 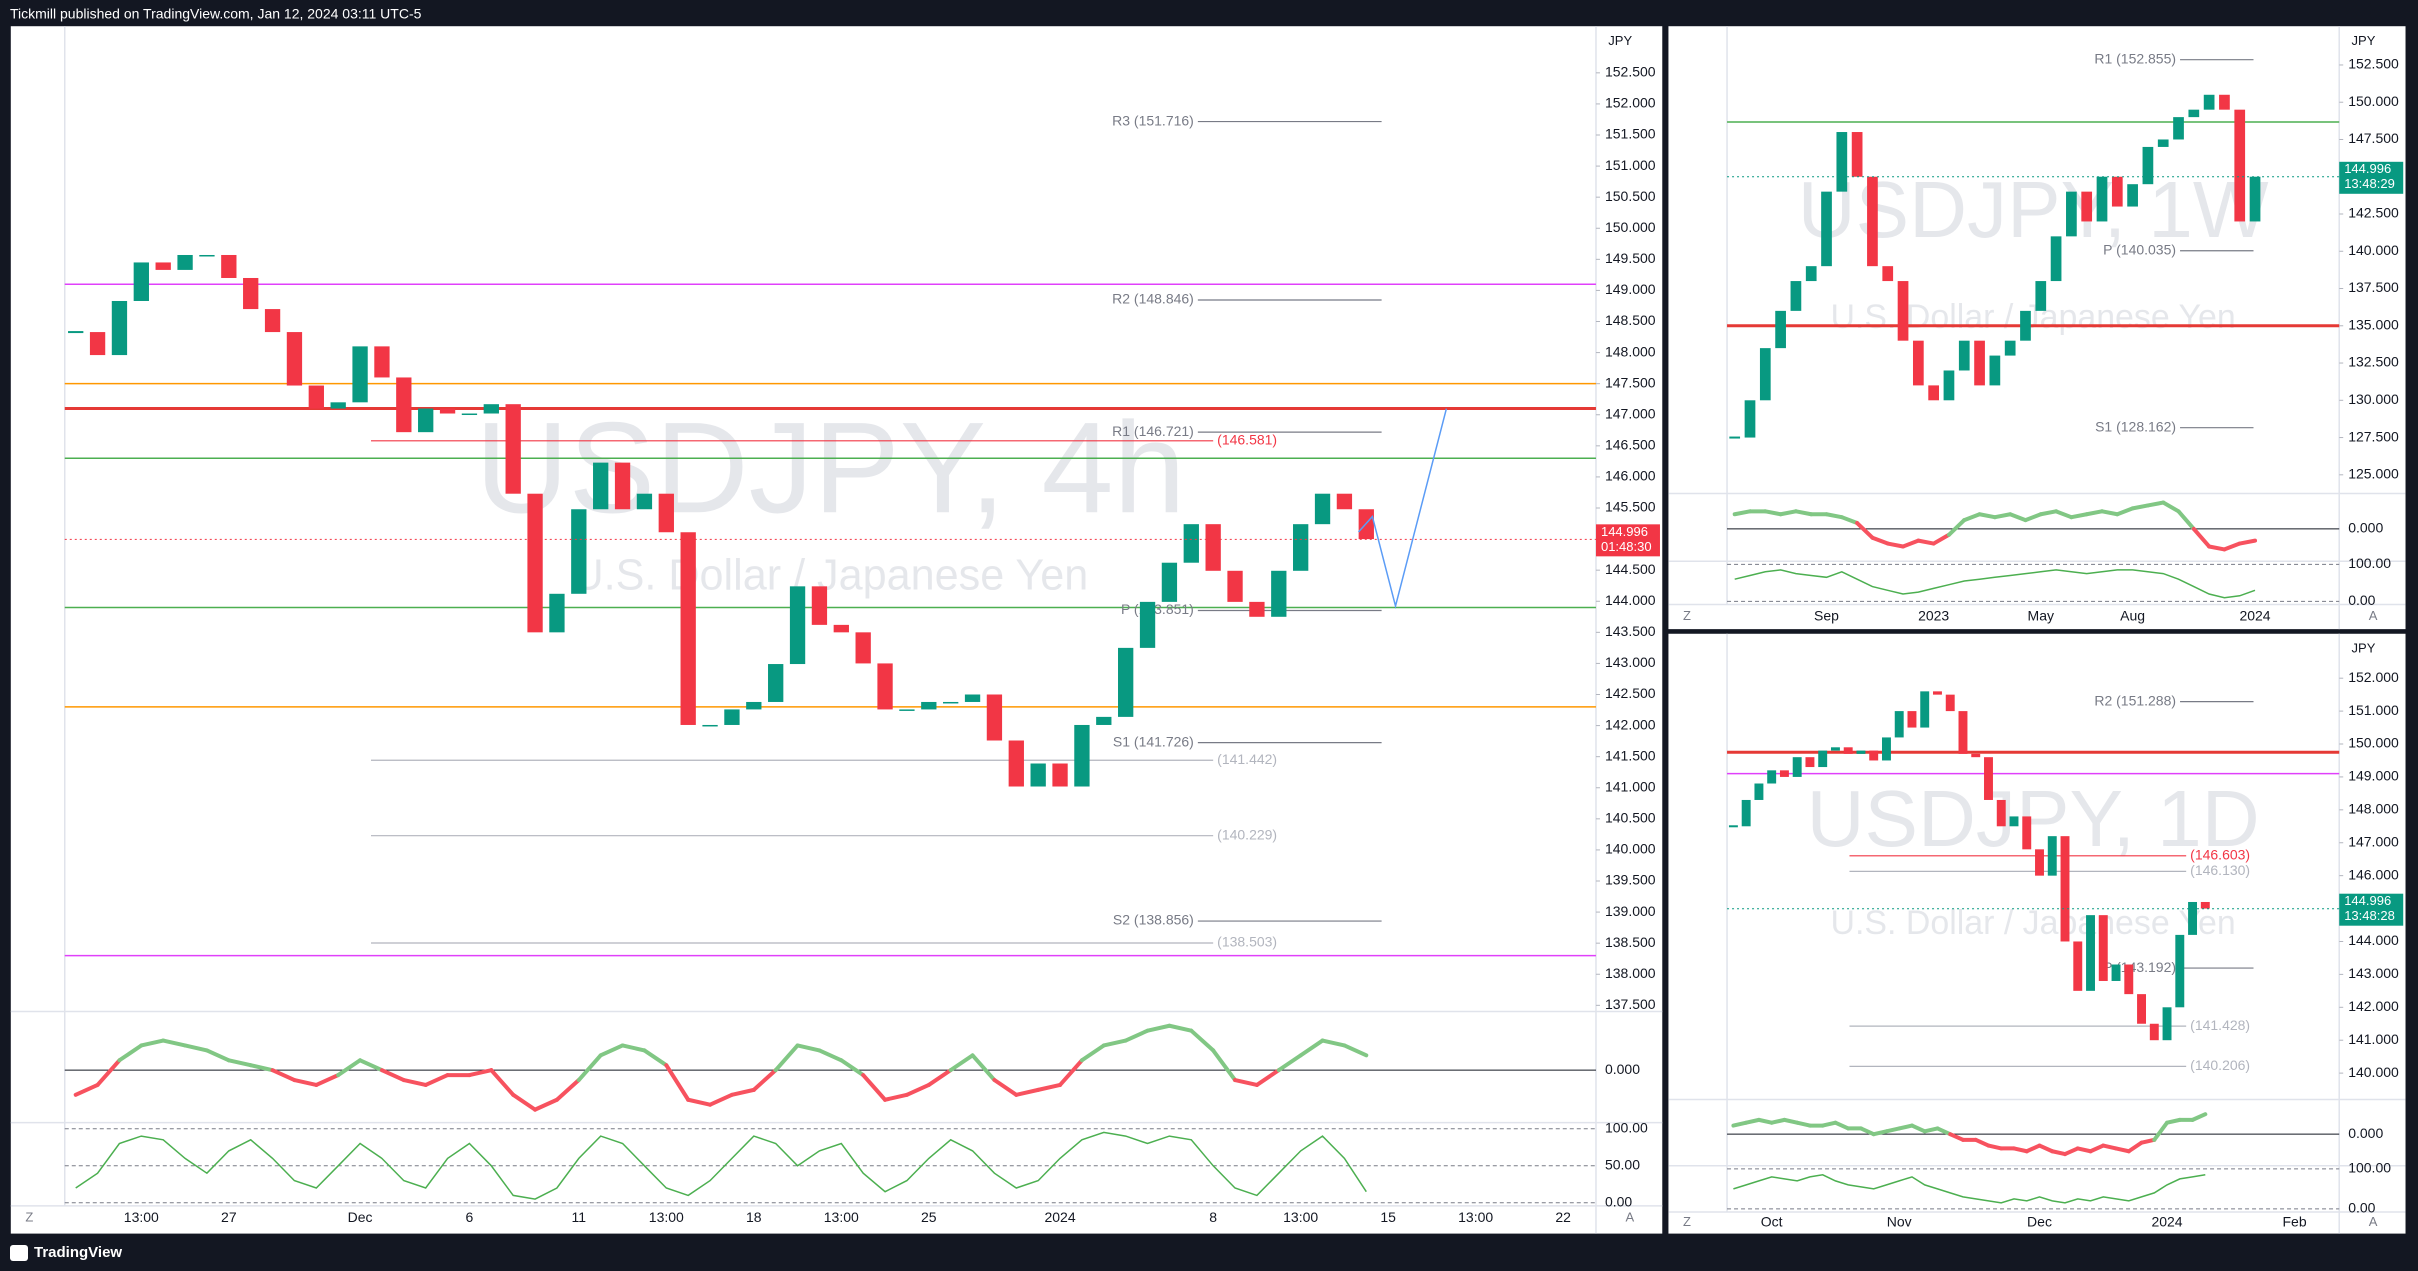 I want to click on stochastic-tick-label: 100.00, so click(x=1626, y=1127).